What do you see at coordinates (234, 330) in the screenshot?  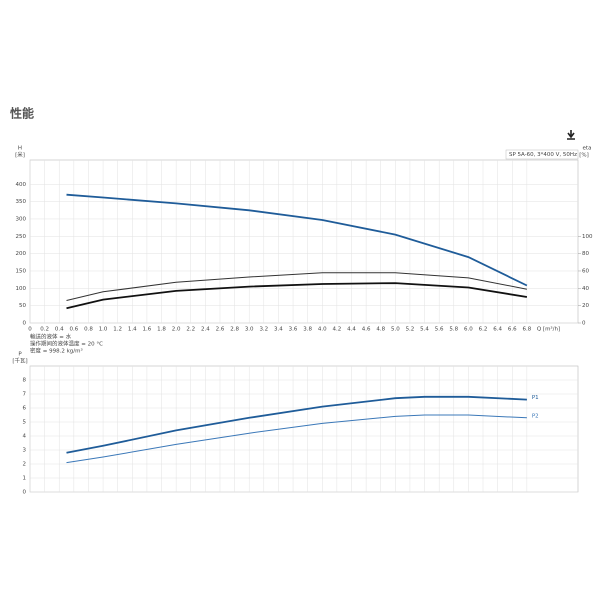 I see `x-tick-label: 2.8` at bounding box center [234, 330].